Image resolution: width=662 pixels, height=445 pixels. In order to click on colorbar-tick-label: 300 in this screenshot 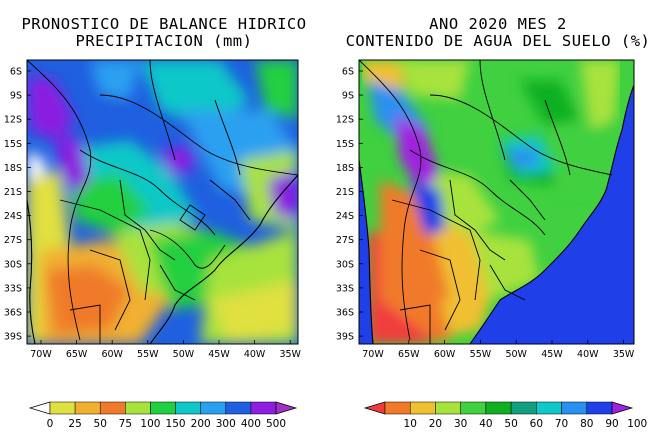, I will do `click(226, 424)`.